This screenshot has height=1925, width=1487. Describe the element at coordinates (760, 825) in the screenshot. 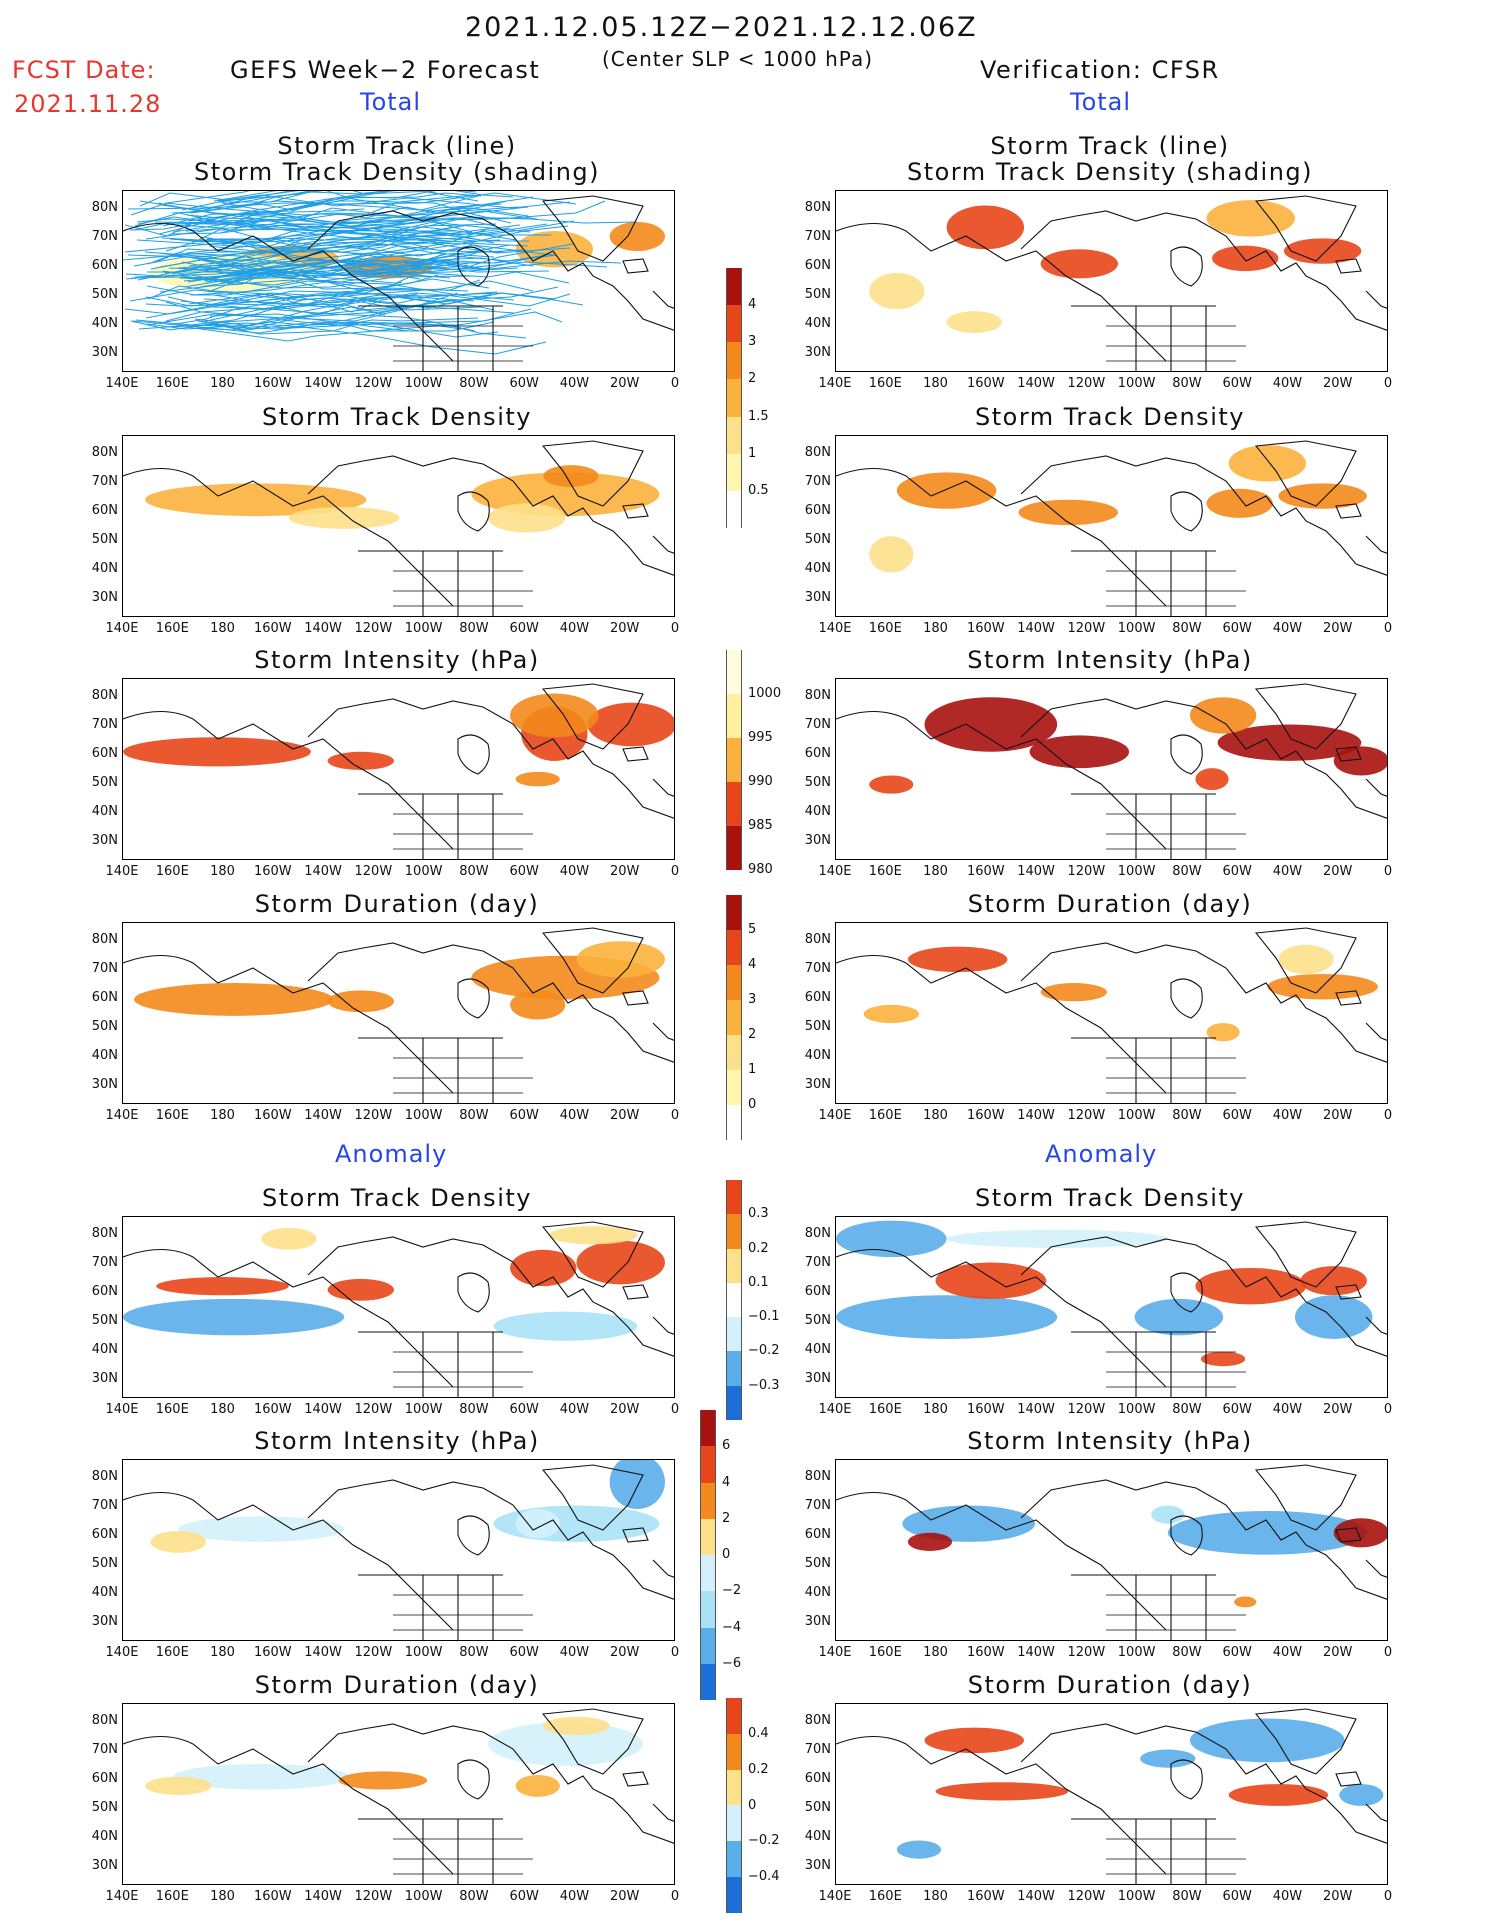

I see `colorbar-label: 985` at that location.